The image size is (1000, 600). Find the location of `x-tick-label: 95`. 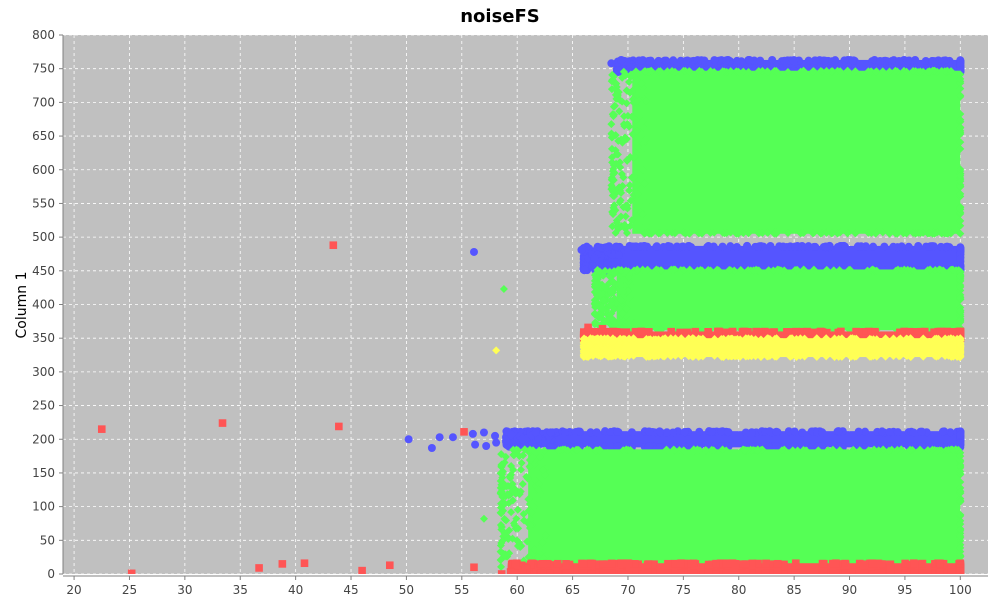

x-tick-label: 95 is located at coordinates (904, 590).